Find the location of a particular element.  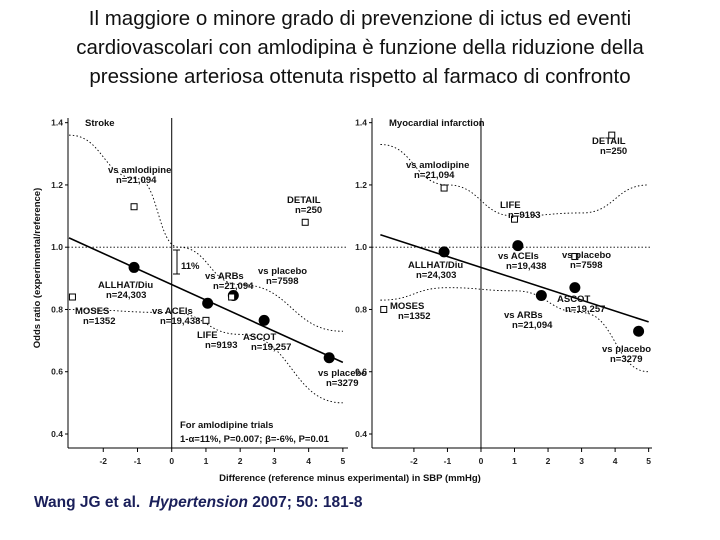

trial-n-label: n=3279 is located at coordinates (626, 359).